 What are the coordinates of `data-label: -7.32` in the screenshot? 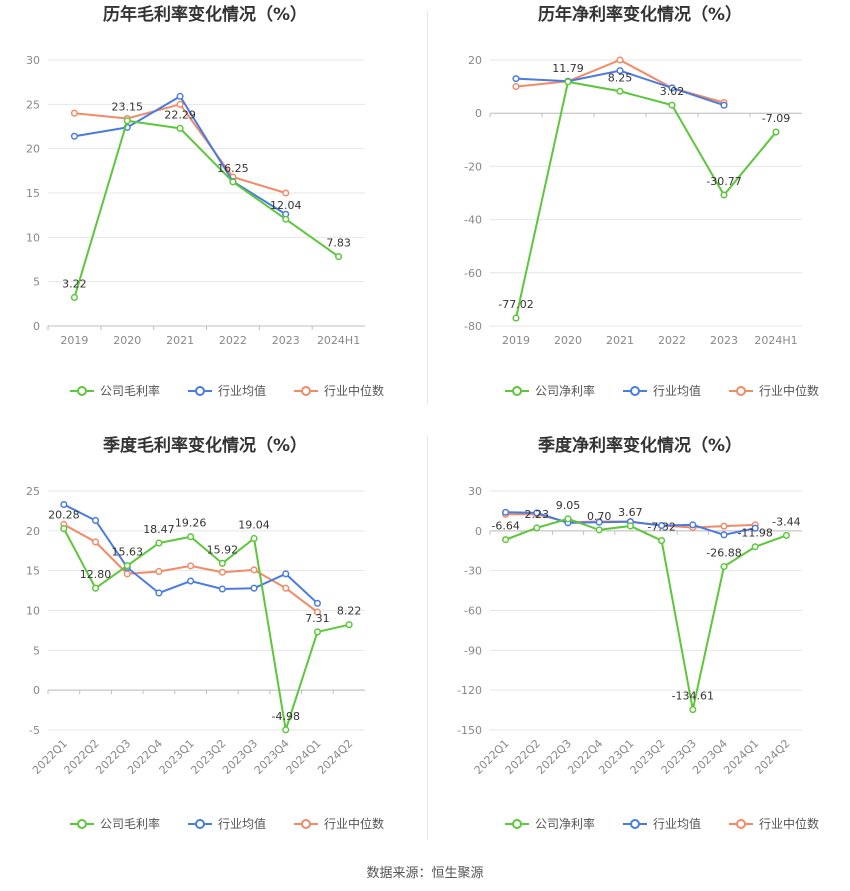 It's located at (661, 527).